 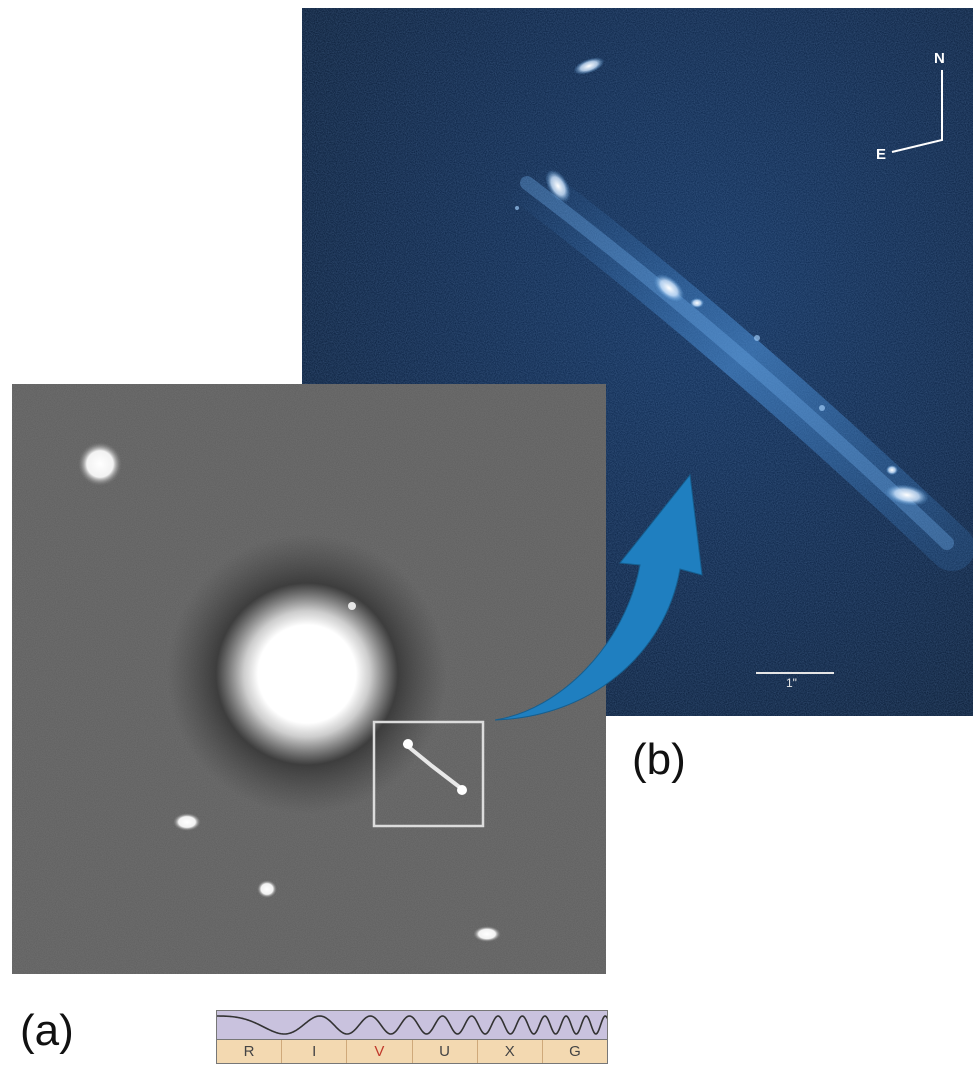 What do you see at coordinates (445, 1051) in the screenshot?
I see `band-label-u: U` at bounding box center [445, 1051].